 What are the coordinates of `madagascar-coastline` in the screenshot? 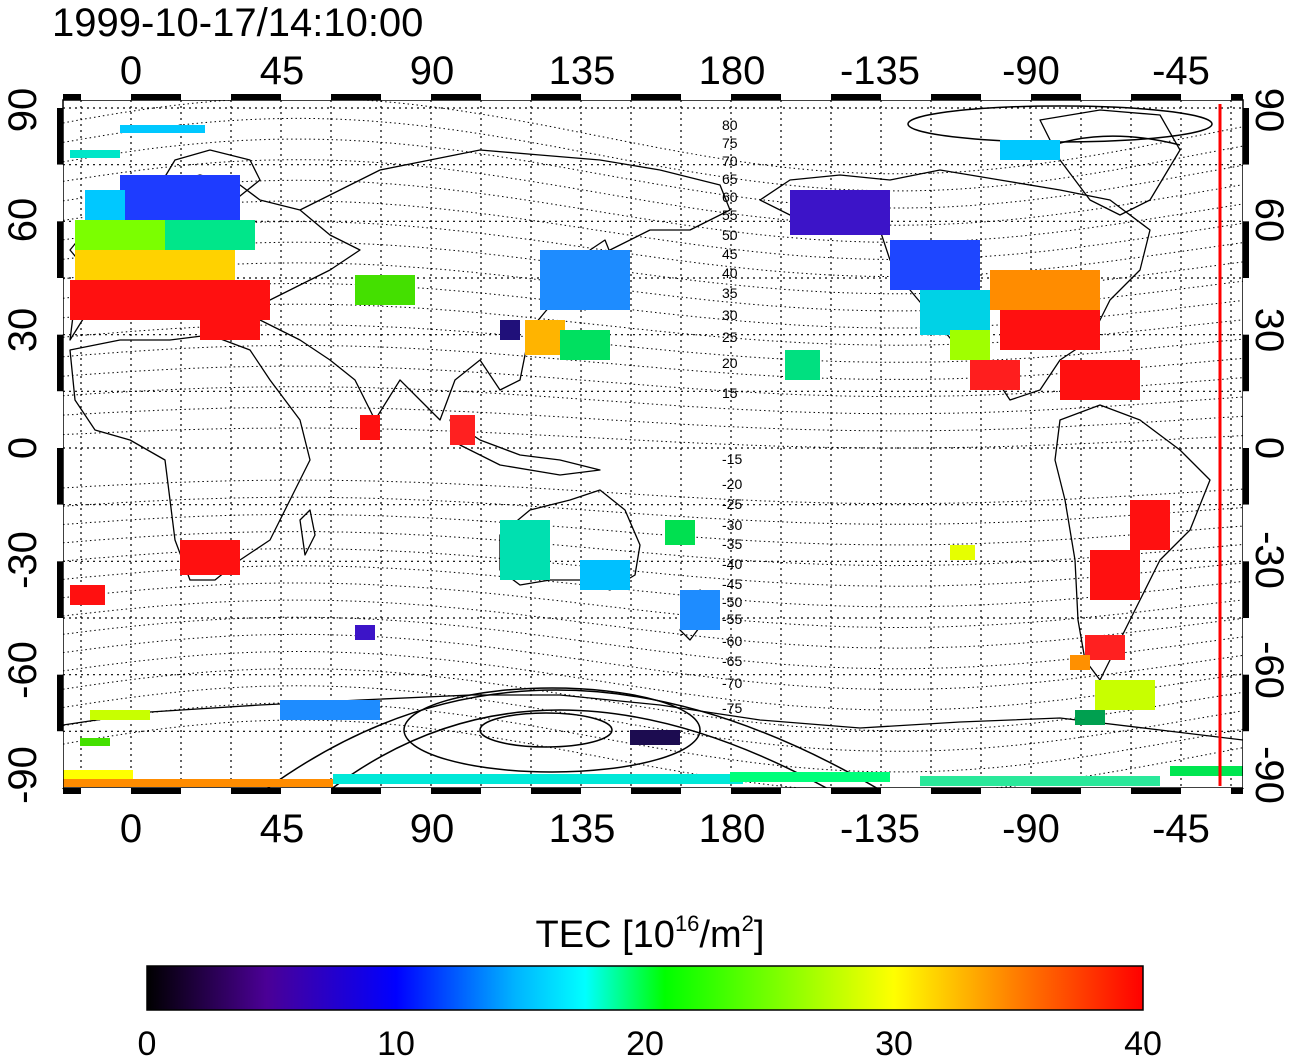 It's located at (307, 532).